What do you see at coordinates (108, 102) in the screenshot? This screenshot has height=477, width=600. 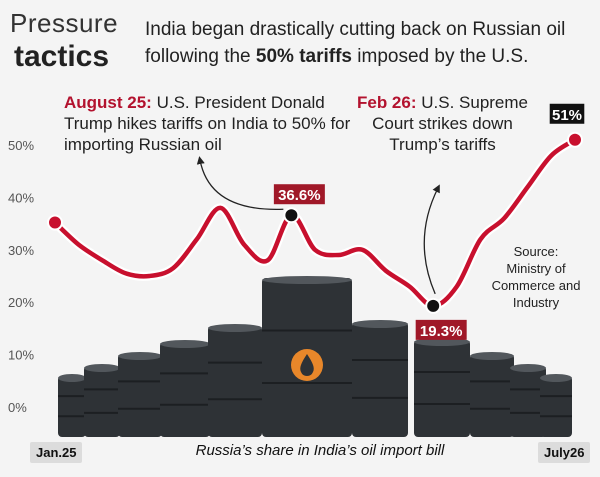 I see `annotation-august-date: August 25:` at bounding box center [108, 102].